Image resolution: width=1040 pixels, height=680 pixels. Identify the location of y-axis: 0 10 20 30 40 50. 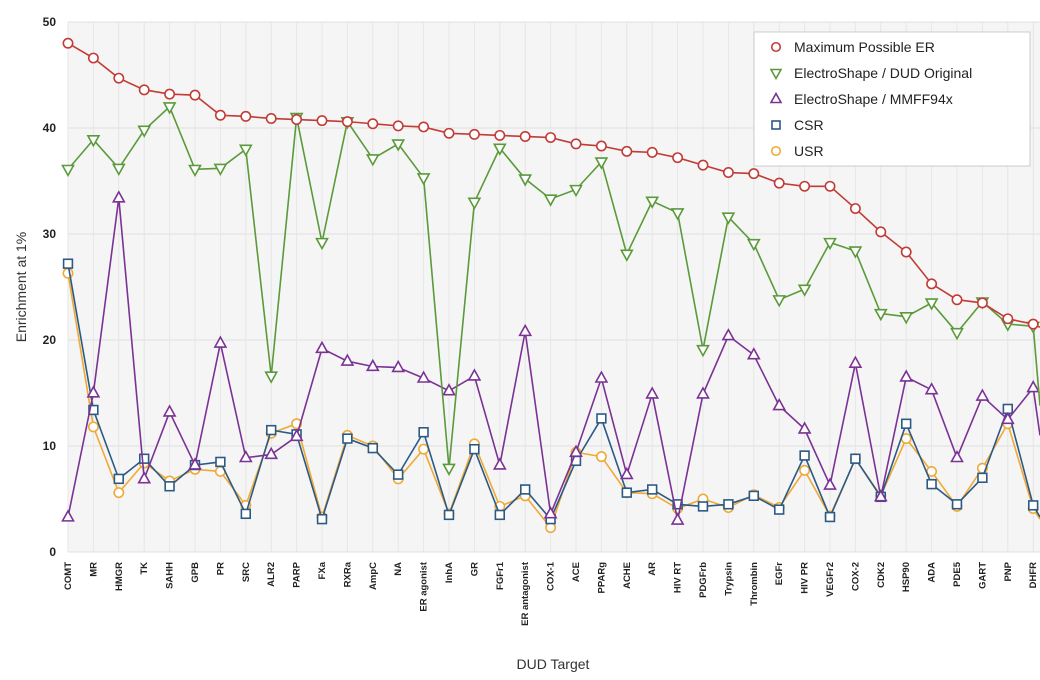
(50, 287).